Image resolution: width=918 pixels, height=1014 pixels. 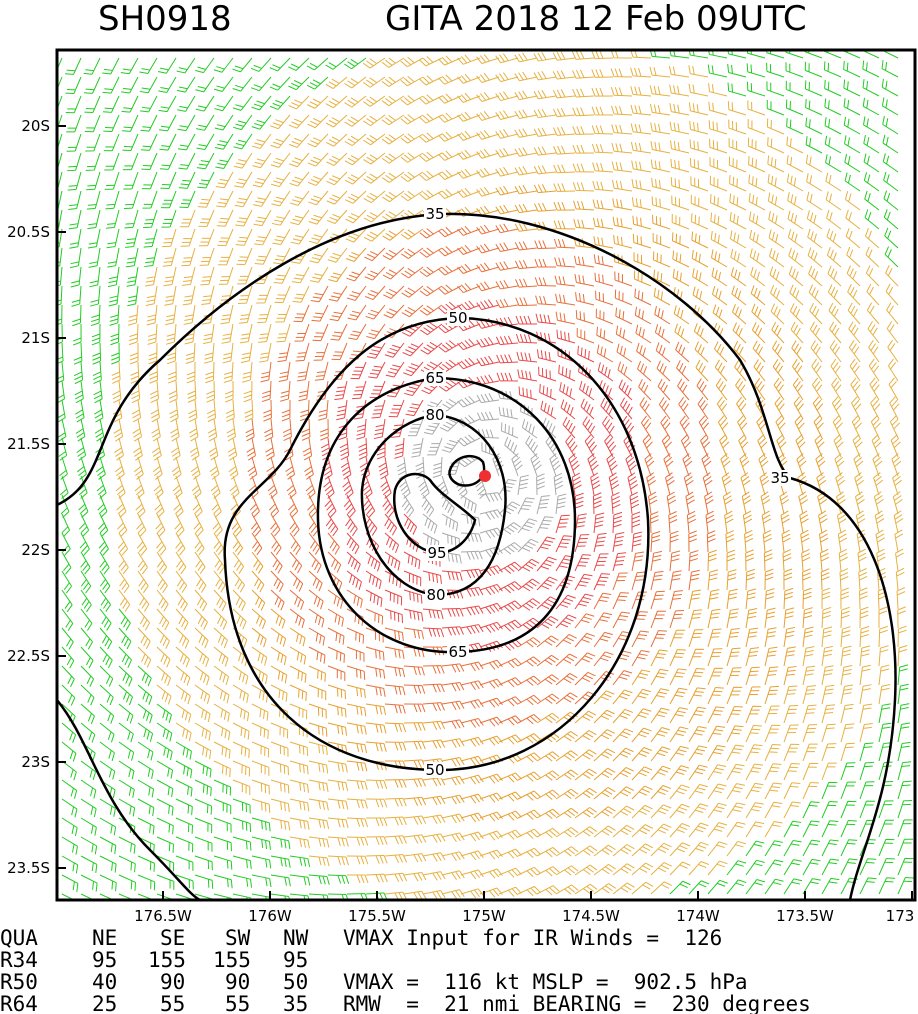 I want to click on table-cell: 90, so click(x=172, y=982).